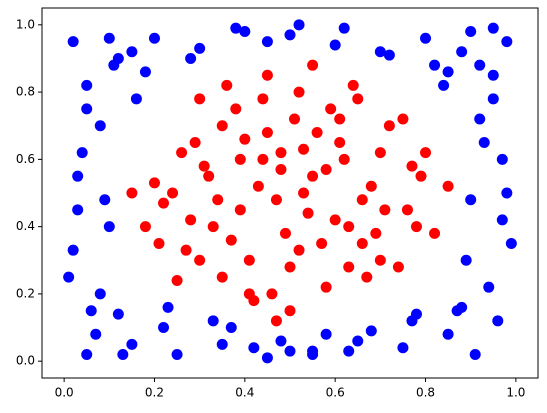  Describe the element at coordinates (25, 226) in the screenshot. I see `y-tick-label: 0.4` at that location.